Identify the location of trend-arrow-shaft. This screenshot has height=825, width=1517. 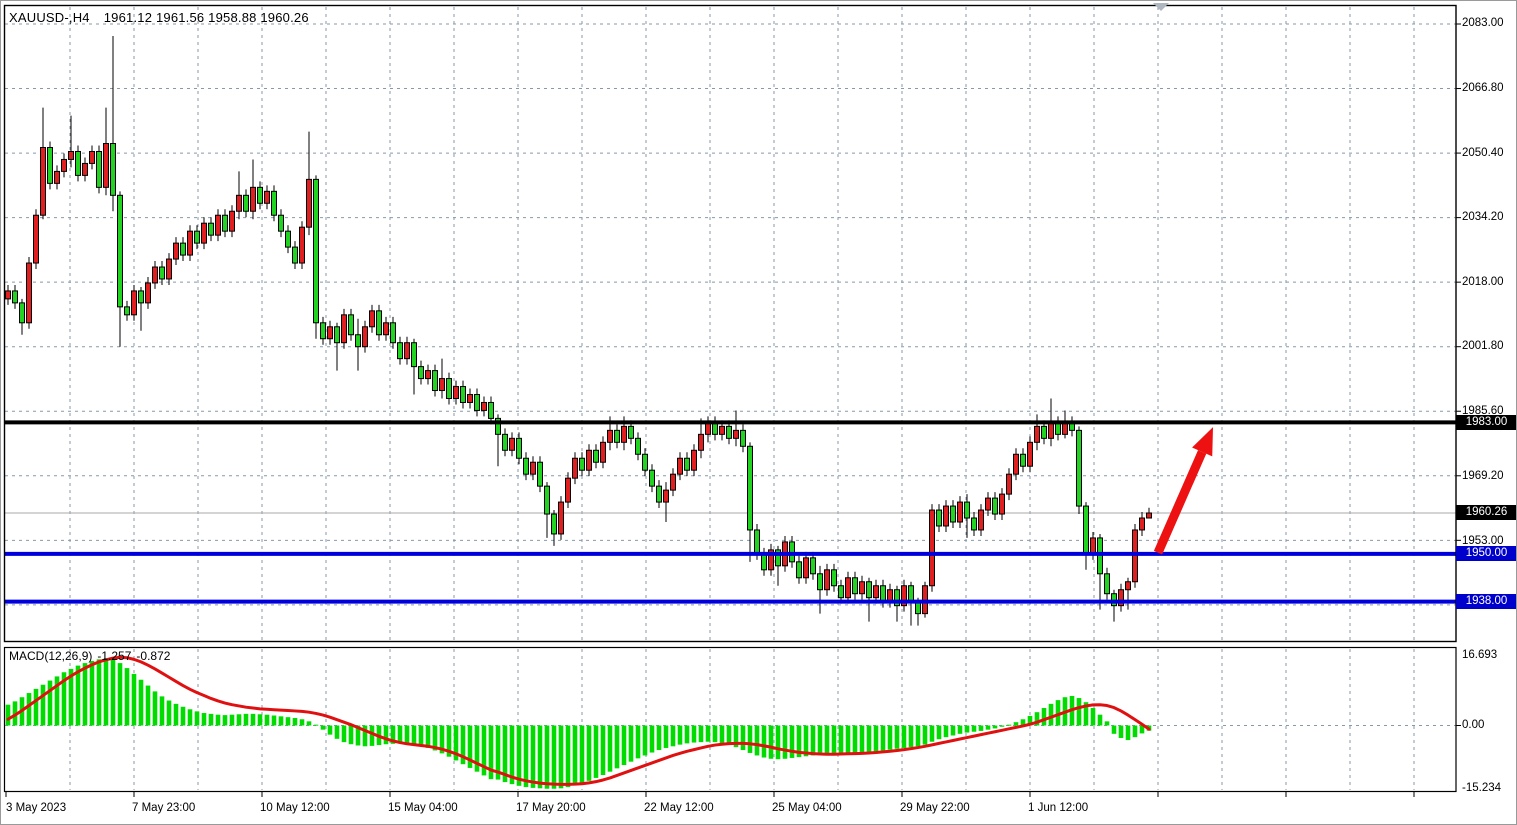
(1180, 502).